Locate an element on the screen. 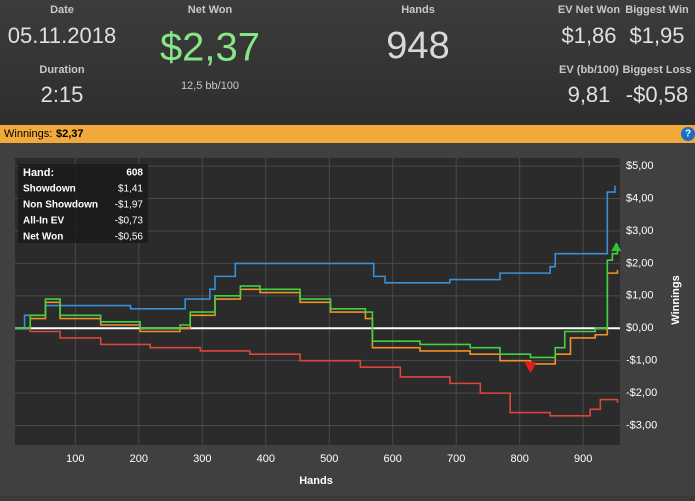  bar-value: $2,37 is located at coordinates (70, 134).